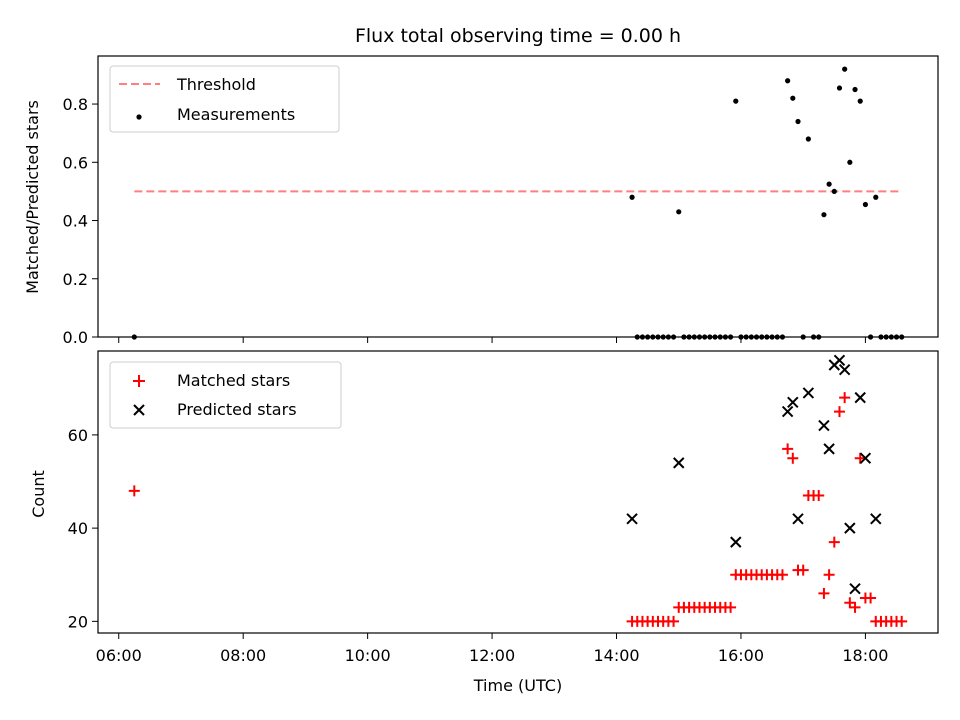  I want to click on top-ytick-label: 0.4, so click(75, 221).